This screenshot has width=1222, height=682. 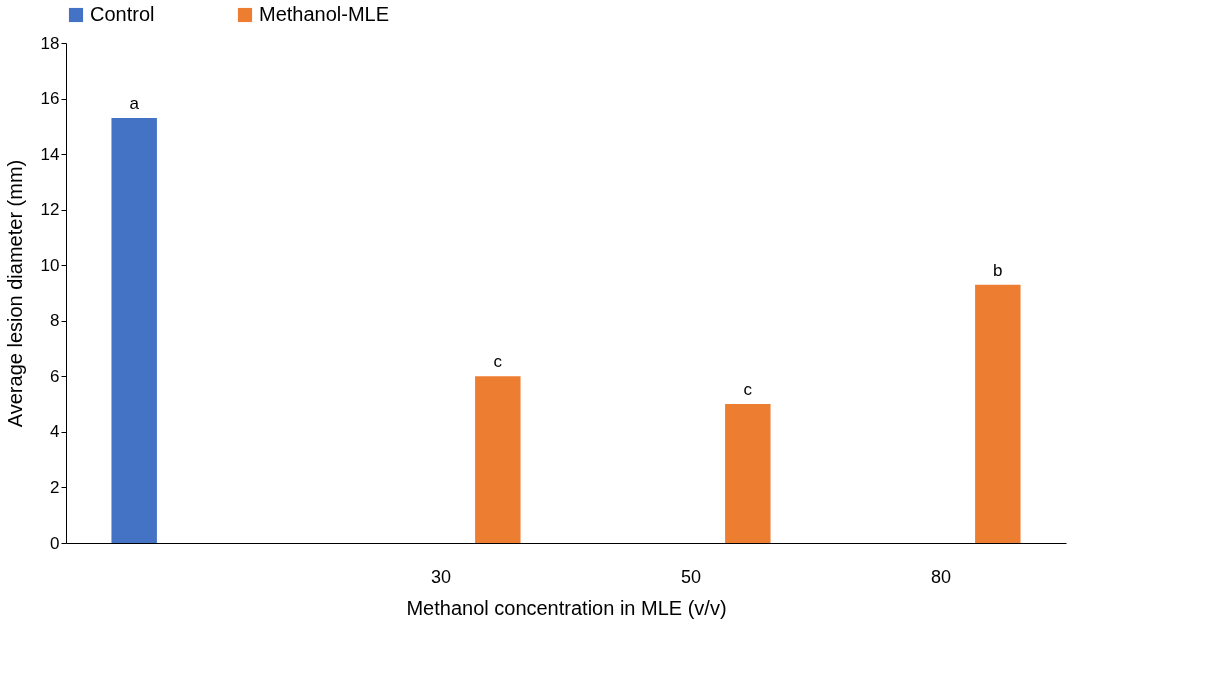 What do you see at coordinates (691, 576) in the screenshot?
I see `x-tick-label: 50` at bounding box center [691, 576].